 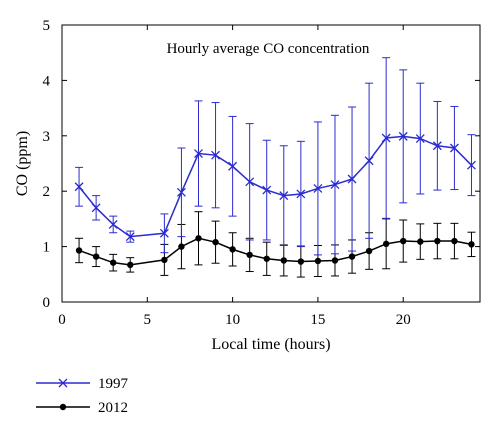 What do you see at coordinates (113, 384) in the screenshot?
I see `legend-label: 1997` at bounding box center [113, 384].